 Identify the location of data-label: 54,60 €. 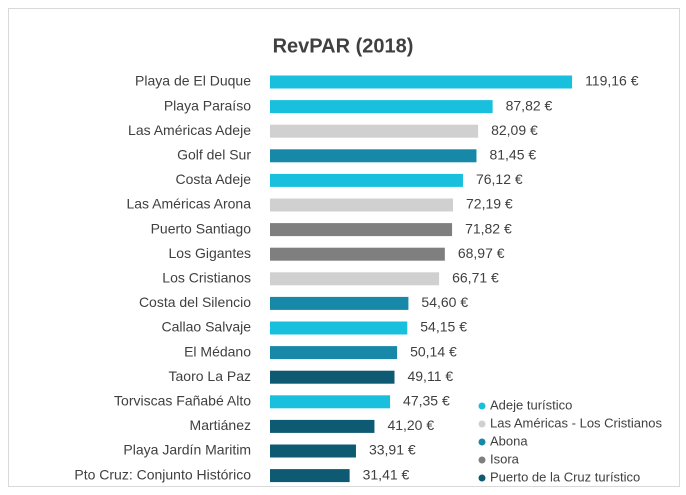
(444, 302).